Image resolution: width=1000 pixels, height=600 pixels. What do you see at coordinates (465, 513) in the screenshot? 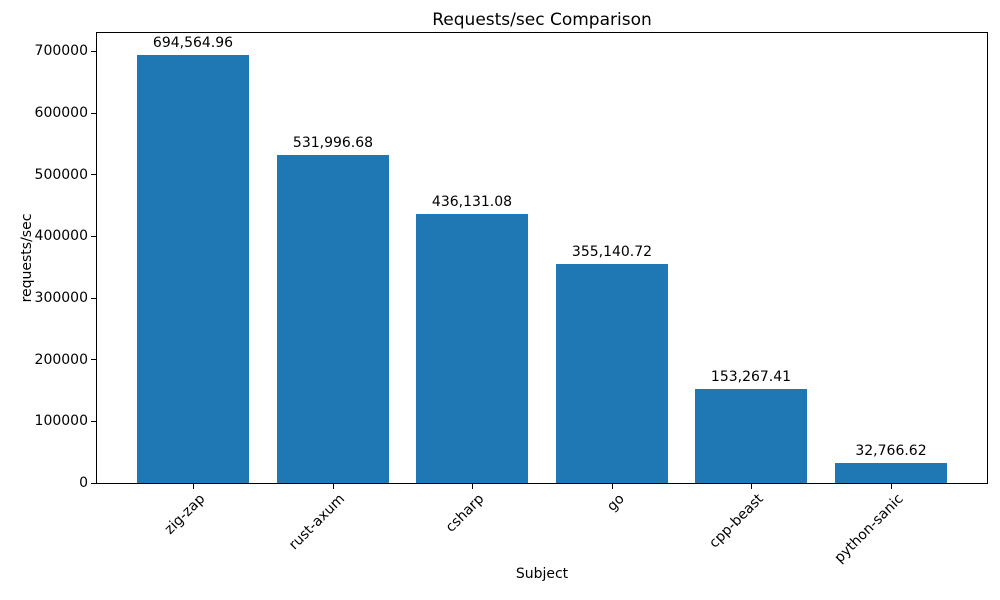
I see `x-tick-label: csharp` at bounding box center [465, 513].